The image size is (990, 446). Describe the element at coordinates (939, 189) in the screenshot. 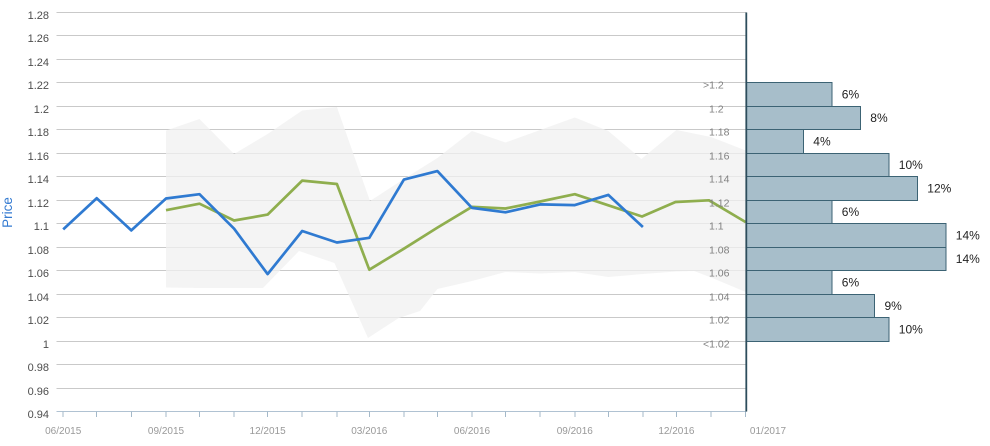

I see `svg-text: 12%` at that location.